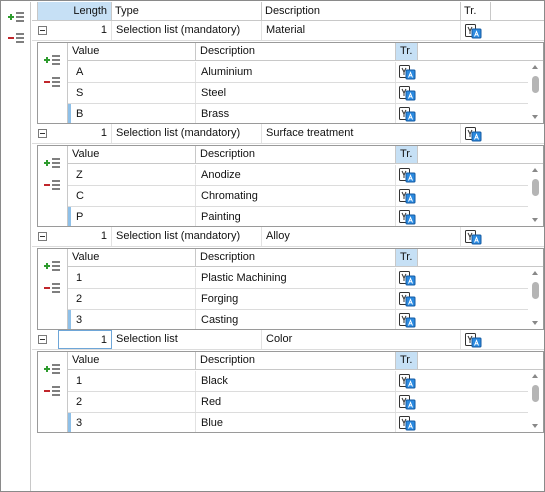 This screenshot has height=492, width=545. What do you see at coordinates (132, 113) in the screenshot?
I see `value-cell: B` at bounding box center [132, 113].